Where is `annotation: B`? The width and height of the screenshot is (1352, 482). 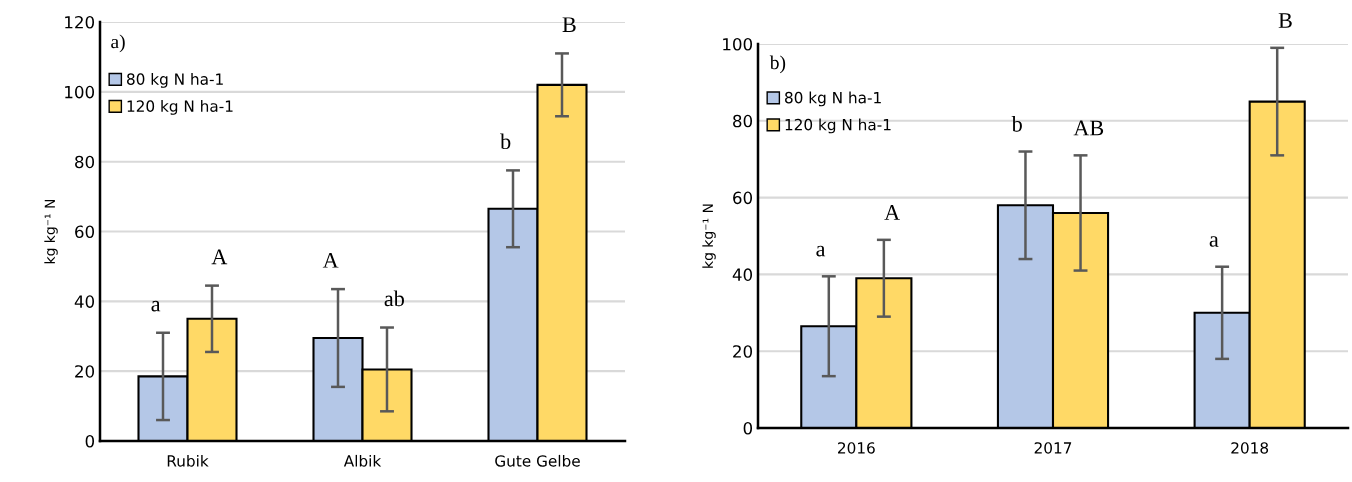
annotation: B is located at coordinates (569, 24).